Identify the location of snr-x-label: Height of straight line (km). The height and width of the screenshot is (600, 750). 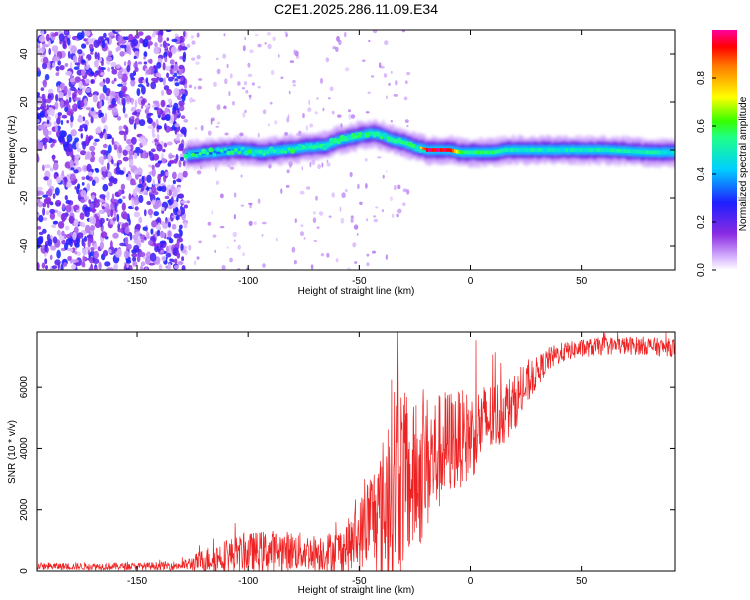
(356, 590).